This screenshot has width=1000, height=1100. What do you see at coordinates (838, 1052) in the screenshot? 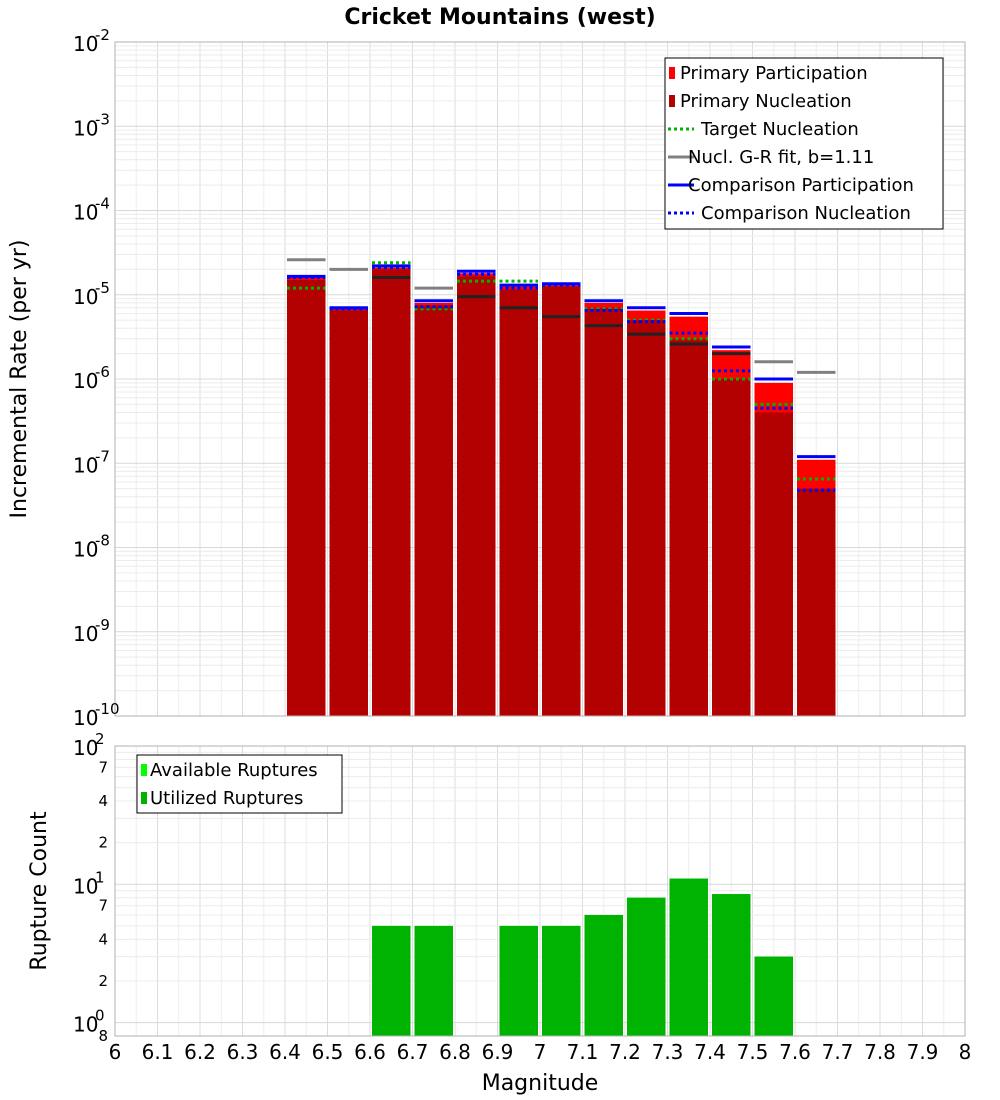
I see `x-tick-label: 7.7` at bounding box center [838, 1052].